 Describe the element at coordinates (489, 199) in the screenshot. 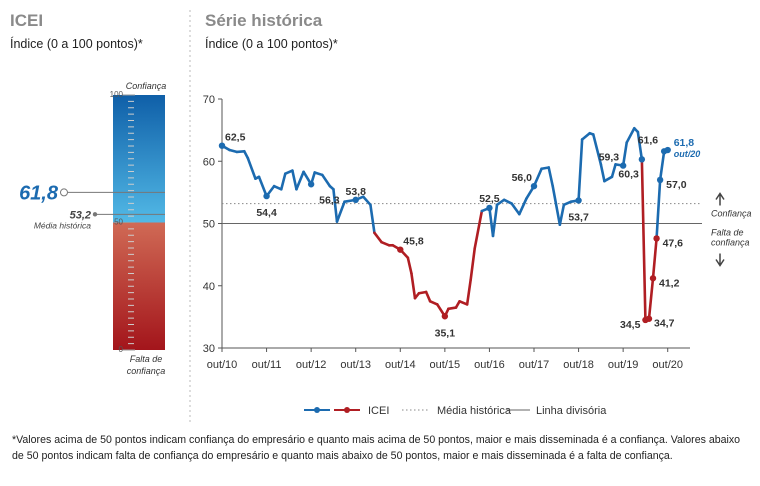

I see `data-label: 52,5` at that location.